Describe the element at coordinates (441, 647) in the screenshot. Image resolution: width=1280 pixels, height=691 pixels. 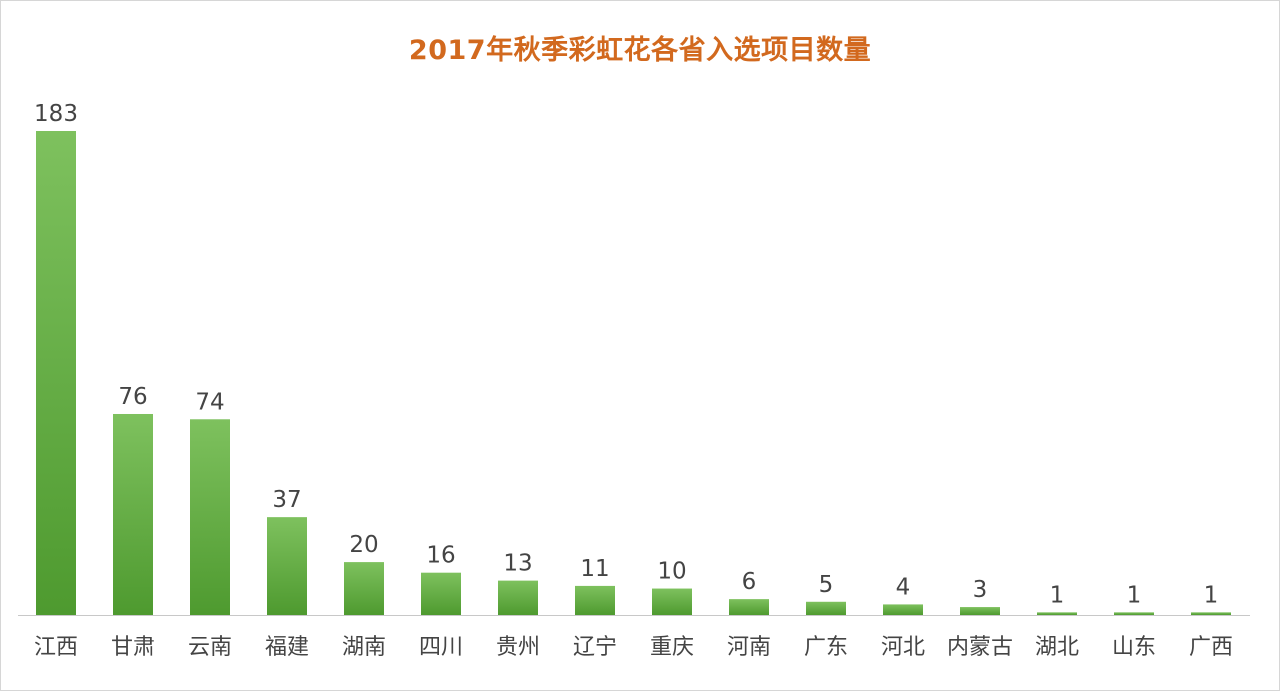
I see `category-label: 四川` at that location.